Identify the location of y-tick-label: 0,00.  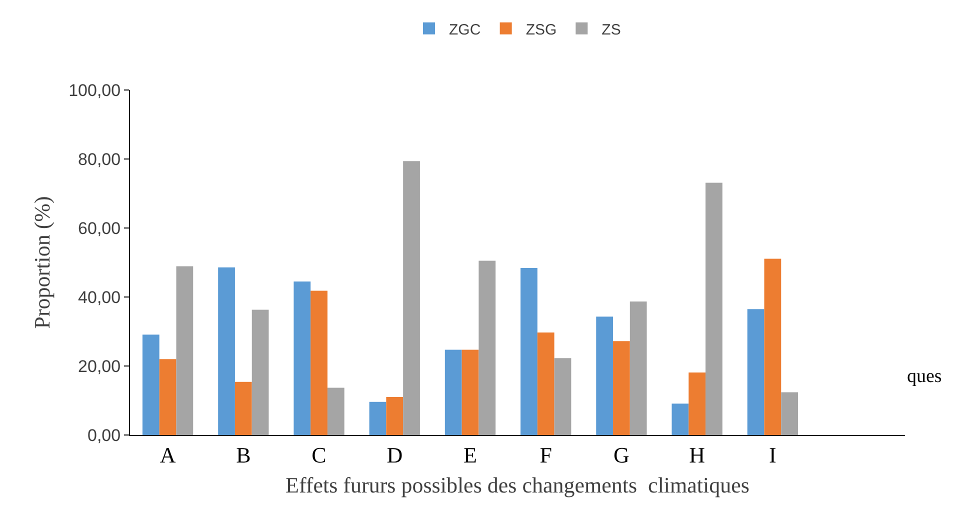
(104, 435).